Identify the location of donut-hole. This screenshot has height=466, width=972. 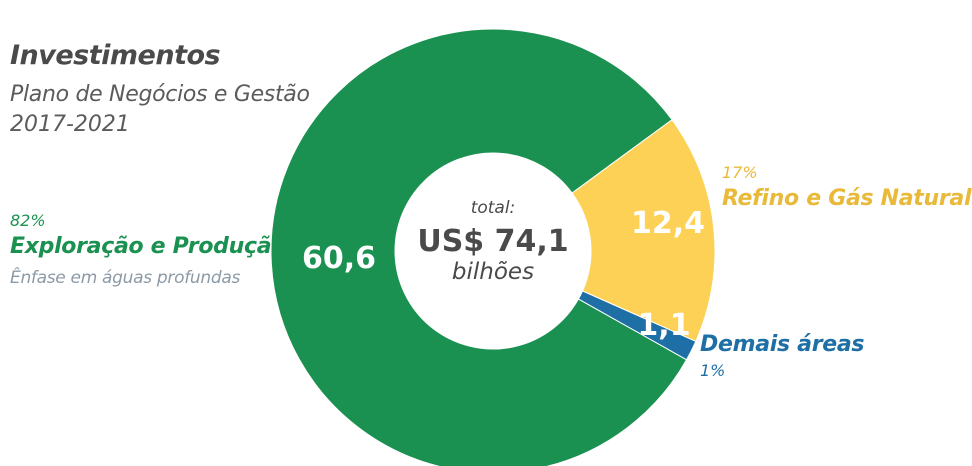
(493, 251).